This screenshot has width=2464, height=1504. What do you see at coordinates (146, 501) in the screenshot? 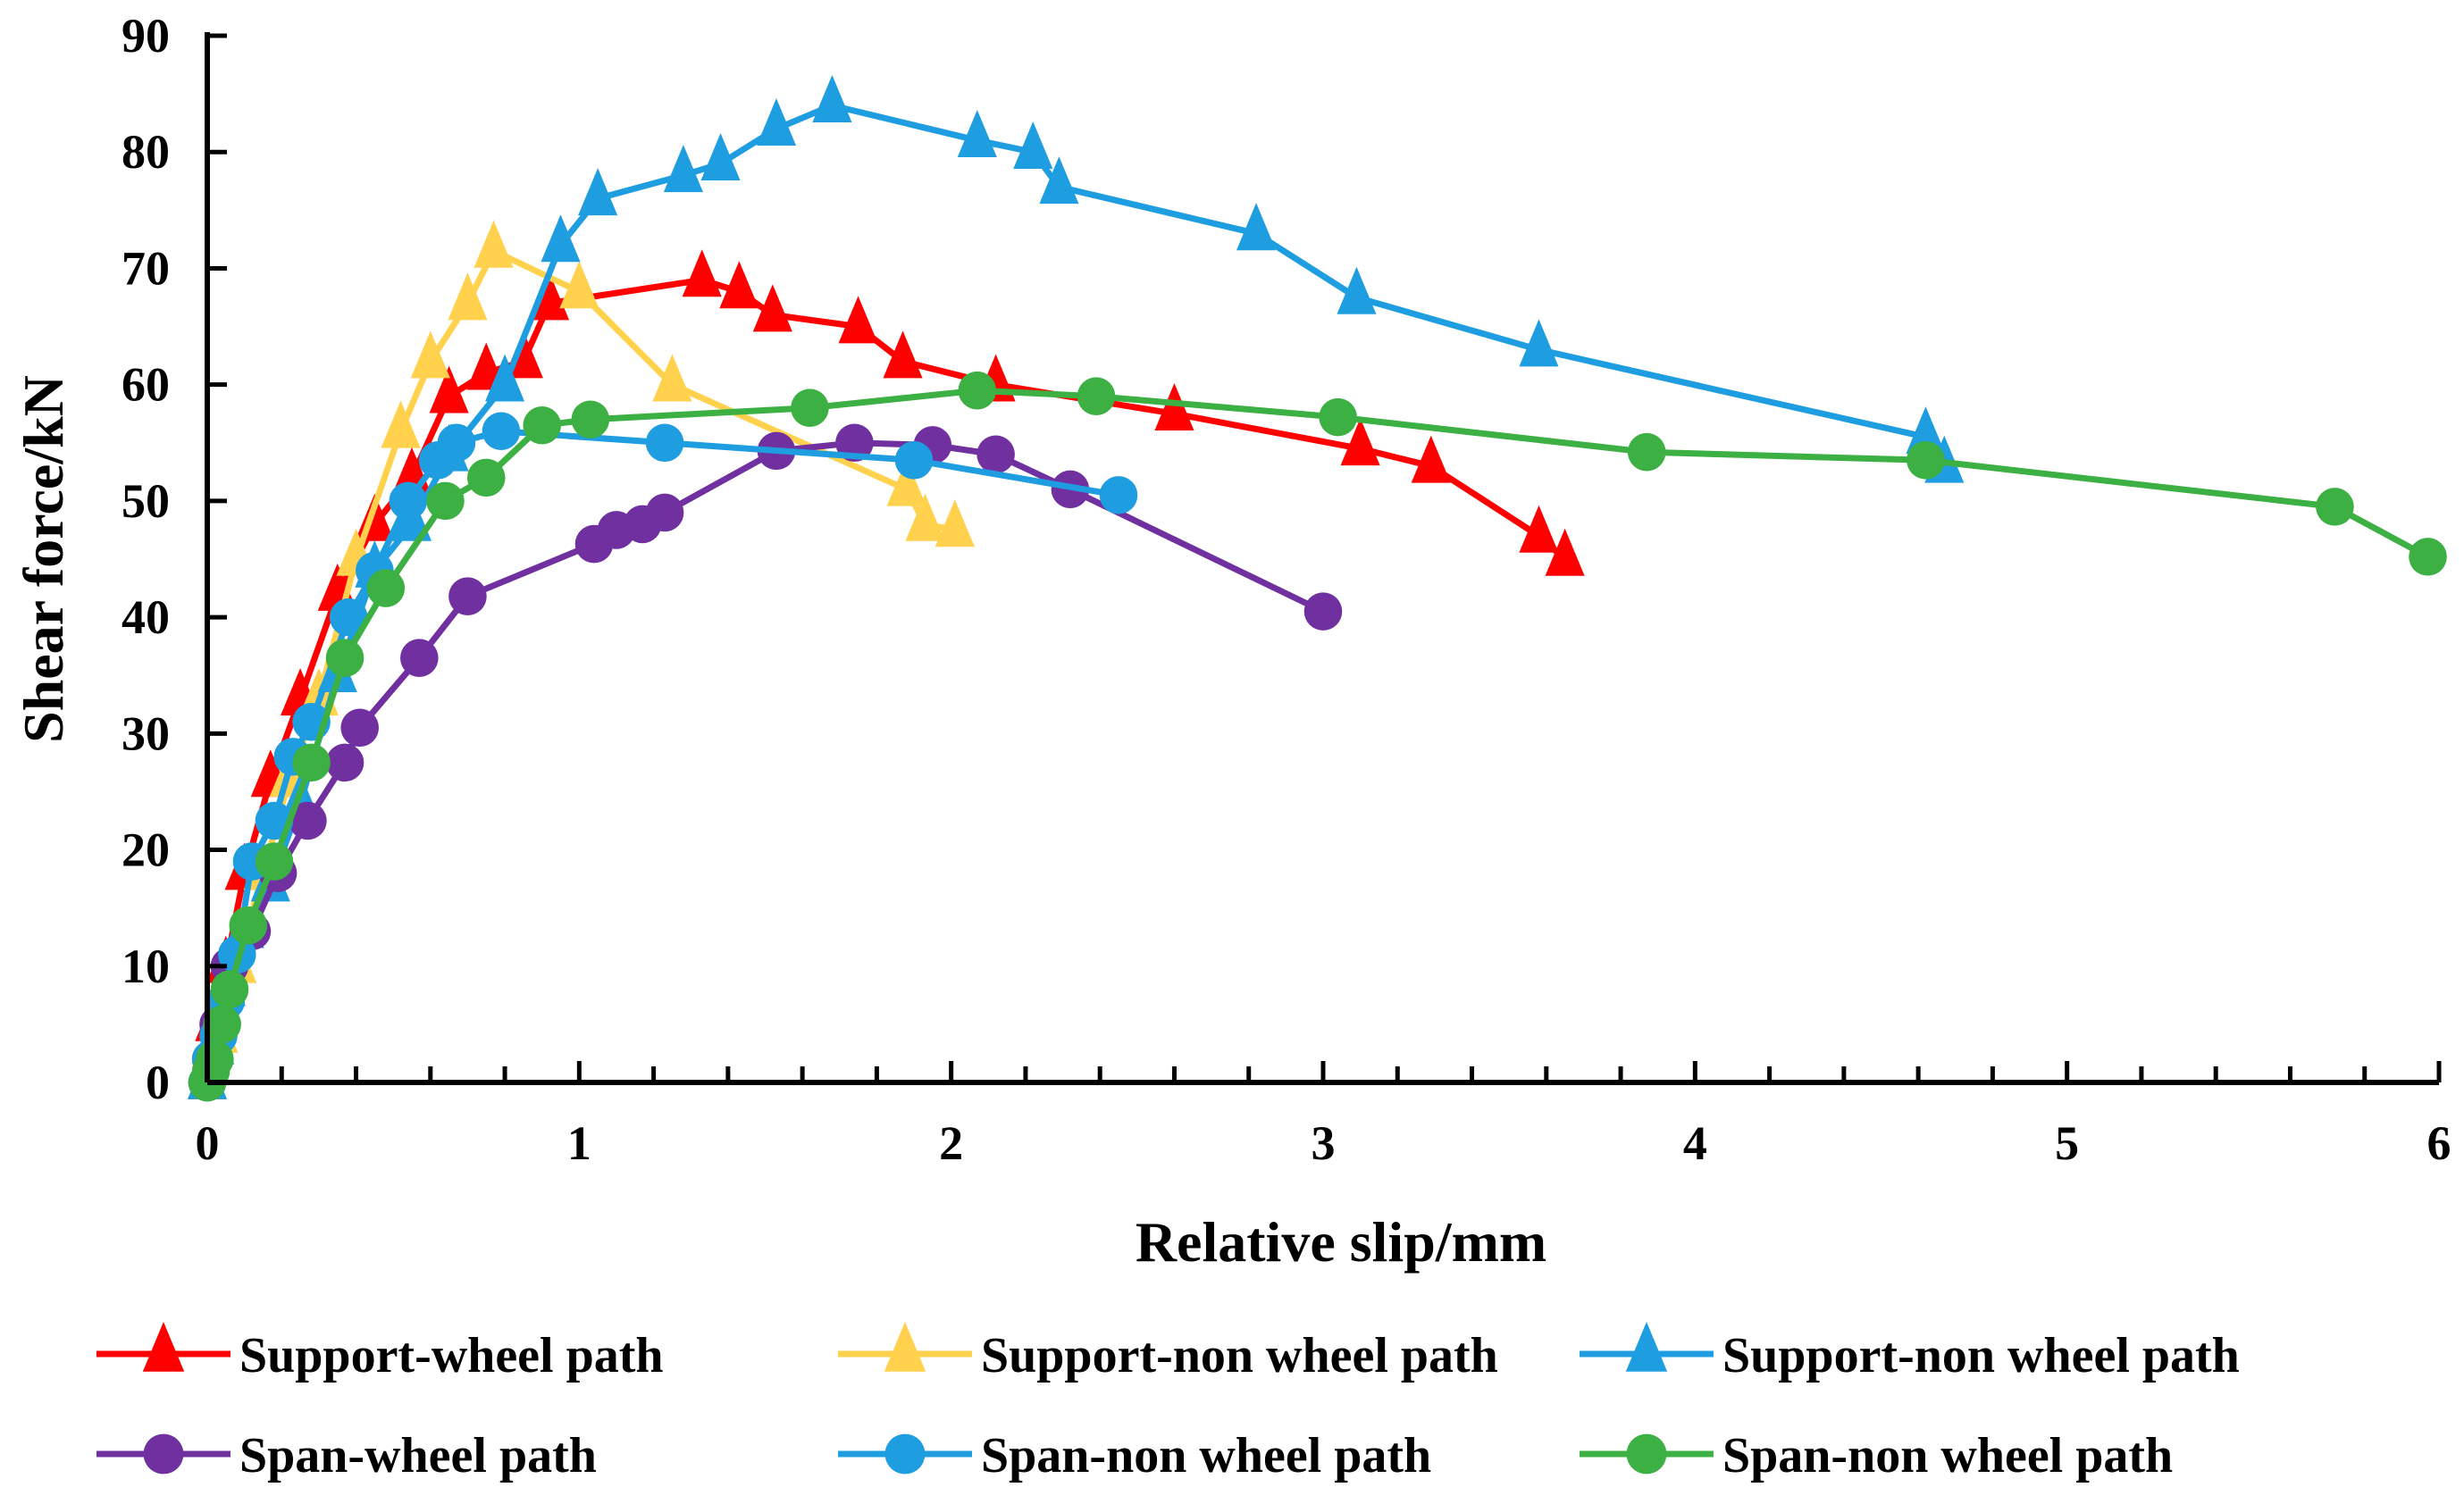
I see `y-tick-label: 50` at bounding box center [146, 501].